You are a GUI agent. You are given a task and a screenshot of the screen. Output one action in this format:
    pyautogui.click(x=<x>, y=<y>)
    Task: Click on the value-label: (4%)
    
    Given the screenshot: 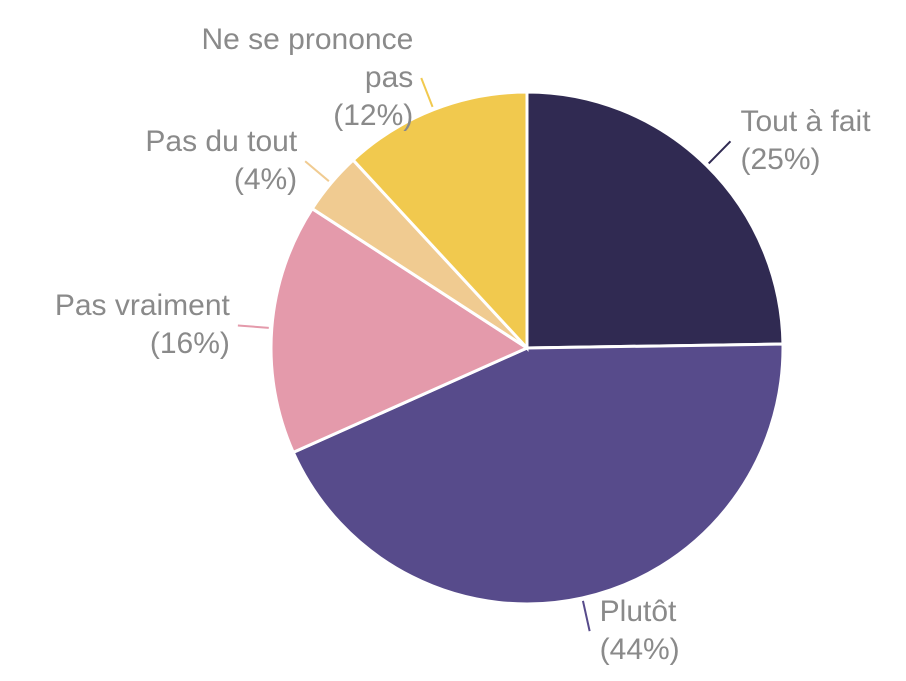 What is the action you would take?
    pyautogui.click(x=265, y=180)
    